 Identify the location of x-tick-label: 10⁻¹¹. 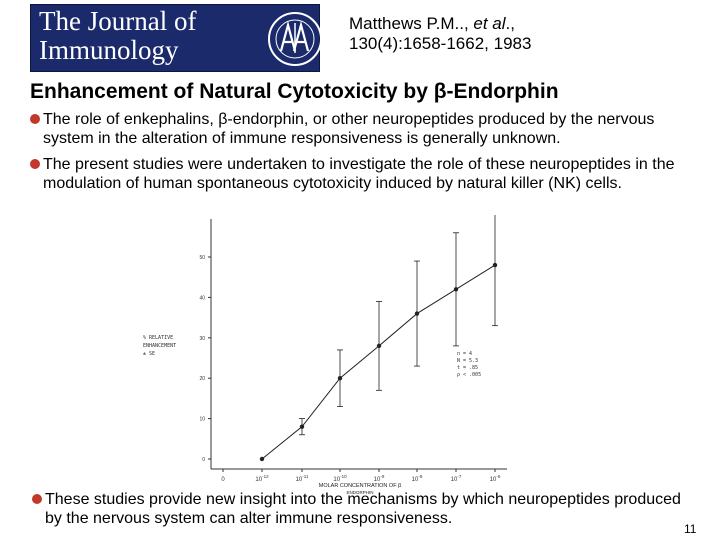
(302, 478).